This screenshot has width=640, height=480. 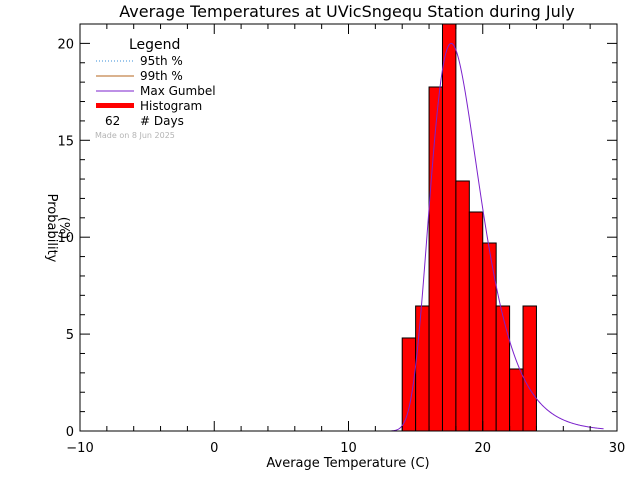 I want to click on legend-99th-label: 99th %, so click(x=161, y=76).